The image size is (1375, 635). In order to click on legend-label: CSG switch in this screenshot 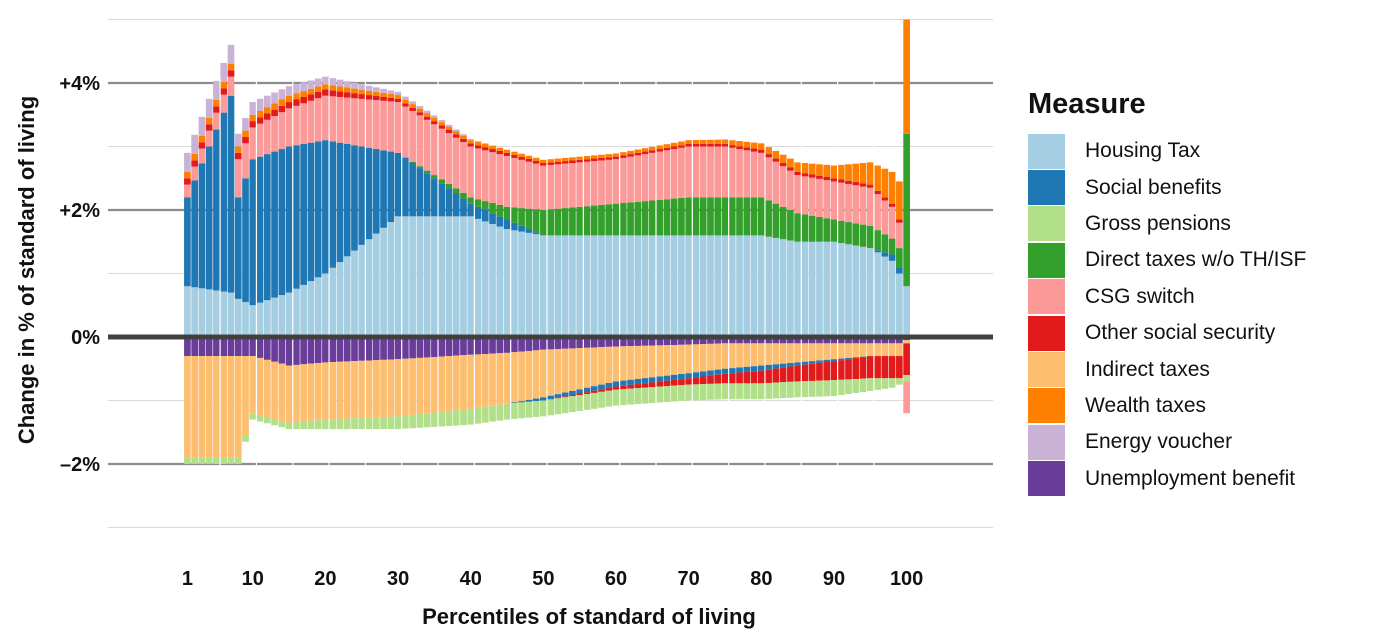, I will do `click(1140, 296)`.